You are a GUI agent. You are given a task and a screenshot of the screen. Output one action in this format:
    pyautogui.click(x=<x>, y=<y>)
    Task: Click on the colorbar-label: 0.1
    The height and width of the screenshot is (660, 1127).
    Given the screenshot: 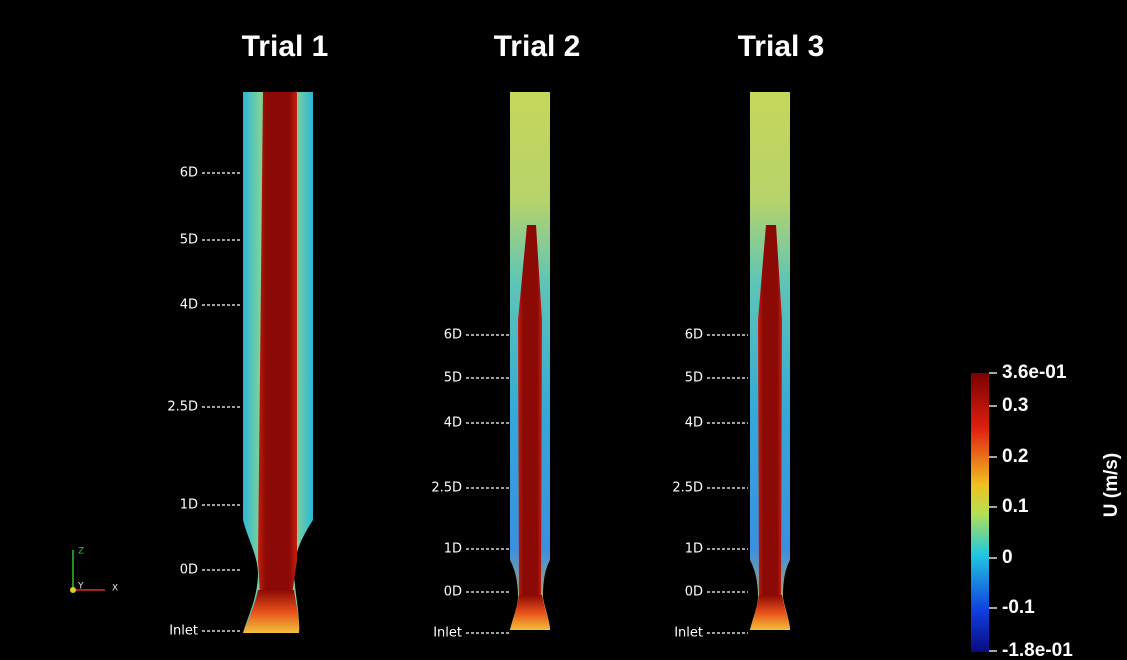 What is the action you would take?
    pyautogui.click(x=1015, y=506)
    